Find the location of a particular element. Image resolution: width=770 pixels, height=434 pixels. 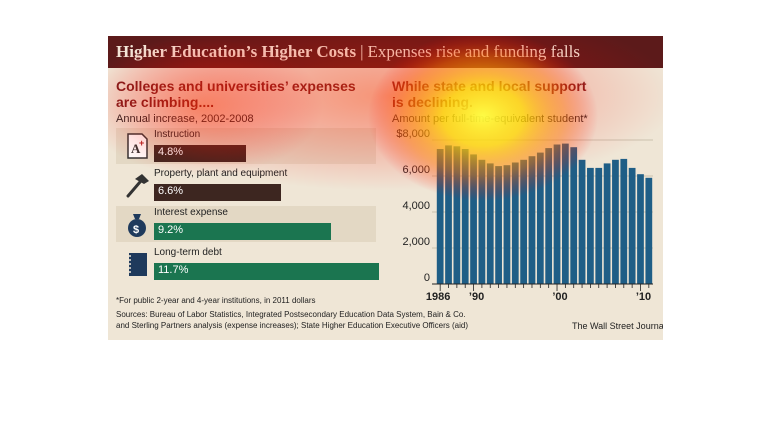

expense-label: Long-term debt is located at coordinates (188, 252).